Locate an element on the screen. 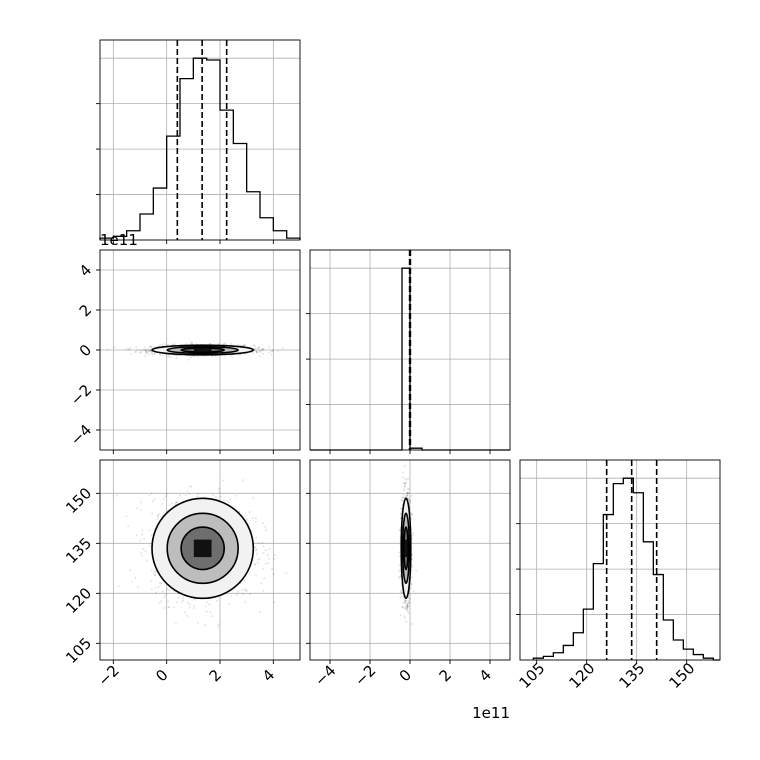 This screenshot has height=760, width=760. hist-param0 is located at coordinates (198, 142).